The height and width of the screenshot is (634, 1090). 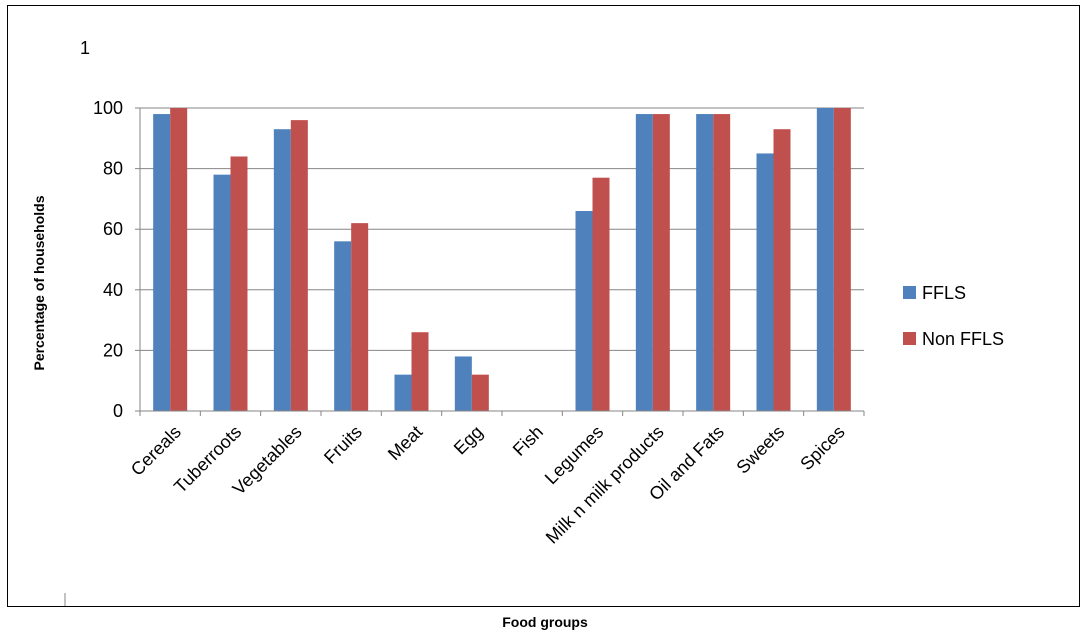 I want to click on legend-swatch-ffls, so click(x=909, y=292).